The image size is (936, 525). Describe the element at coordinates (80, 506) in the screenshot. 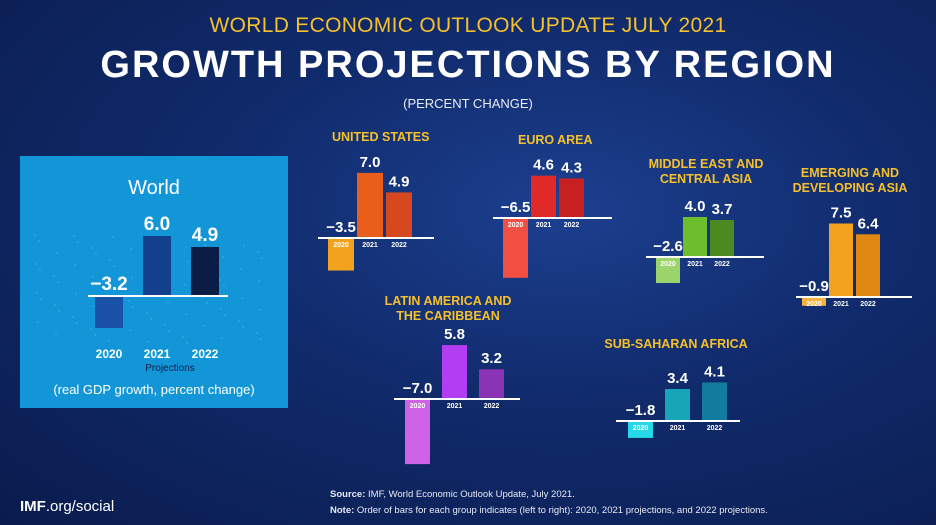

I see `brand-rest: .org/social` at that location.